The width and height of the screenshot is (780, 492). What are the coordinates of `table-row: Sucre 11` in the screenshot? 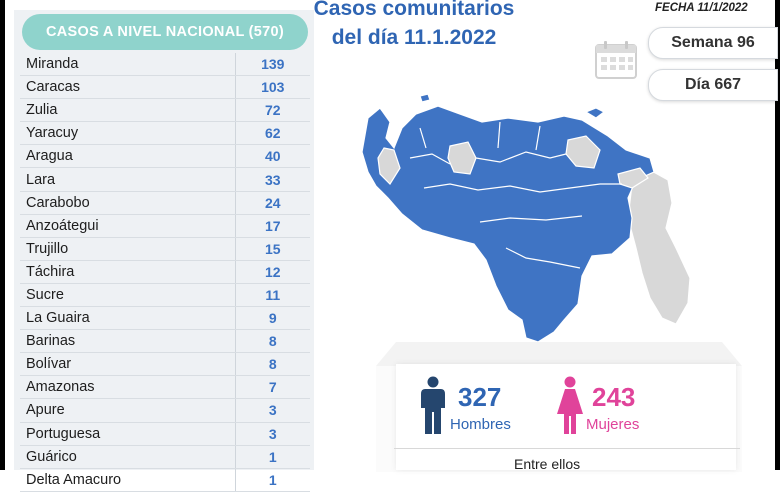 It's located at (165, 295).